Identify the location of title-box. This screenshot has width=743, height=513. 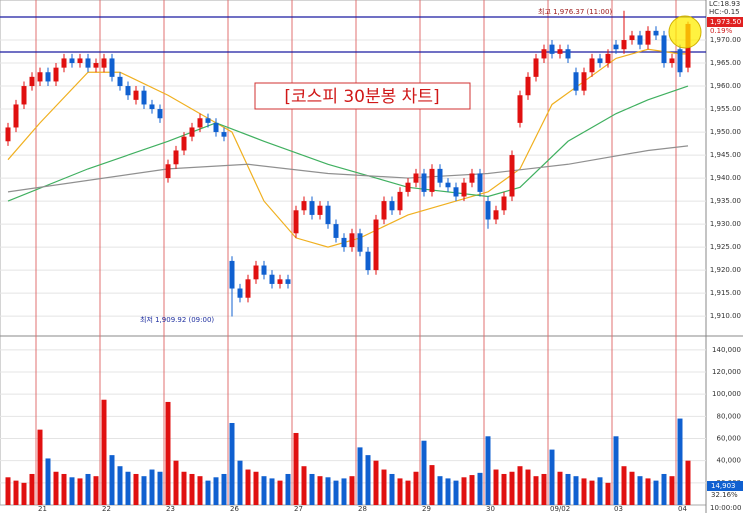
(362, 96).